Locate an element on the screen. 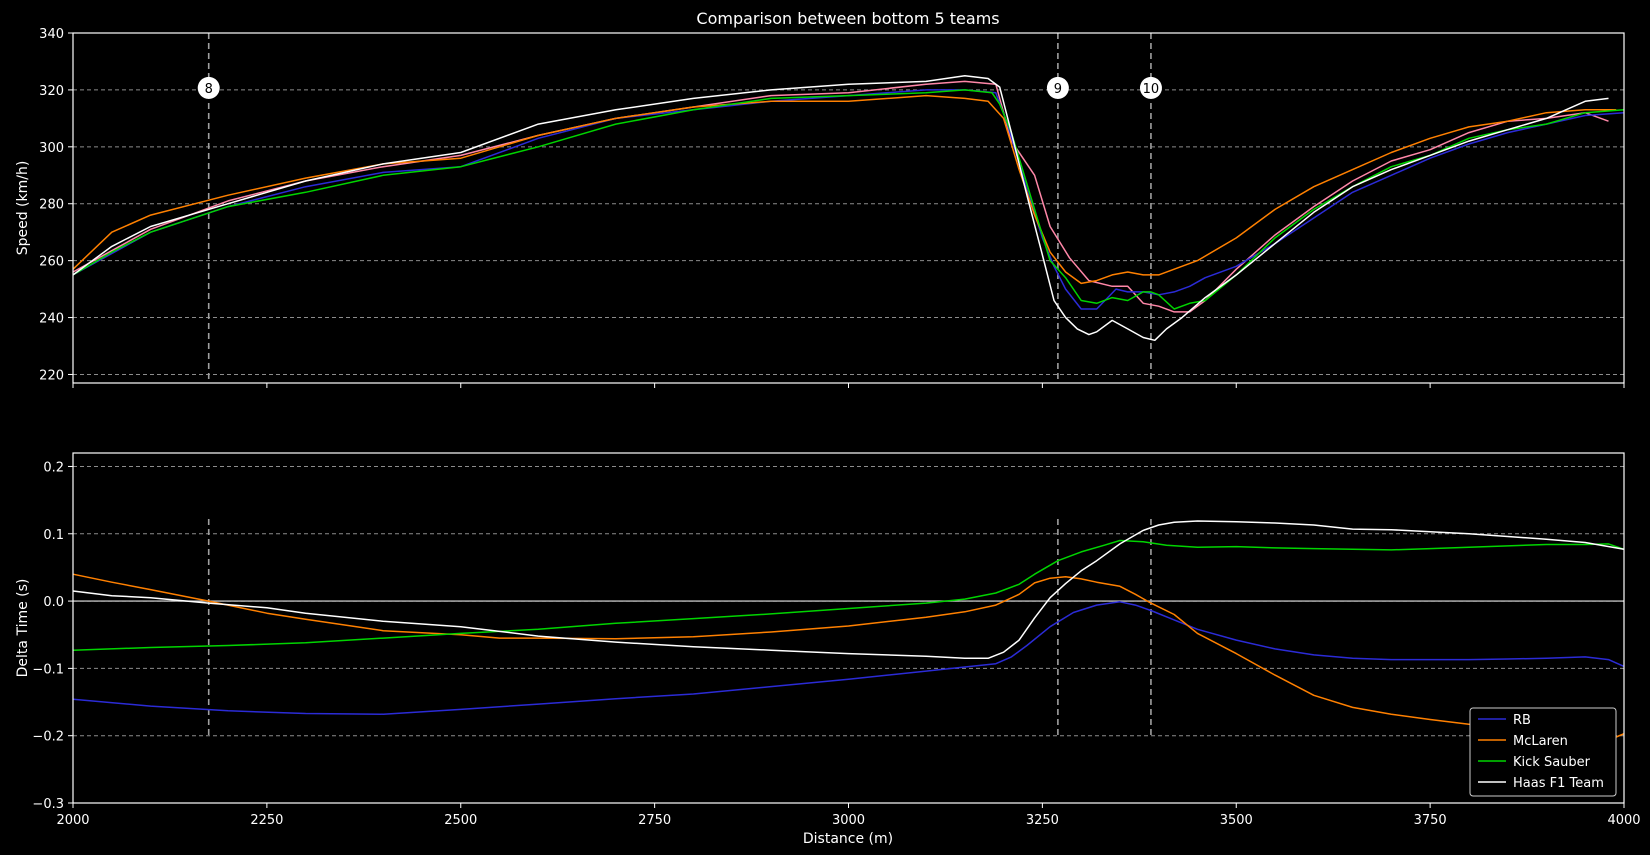 This screenshot has width=1650, height=855. y-tick-label: 280 is located at coordinates (51, 205).